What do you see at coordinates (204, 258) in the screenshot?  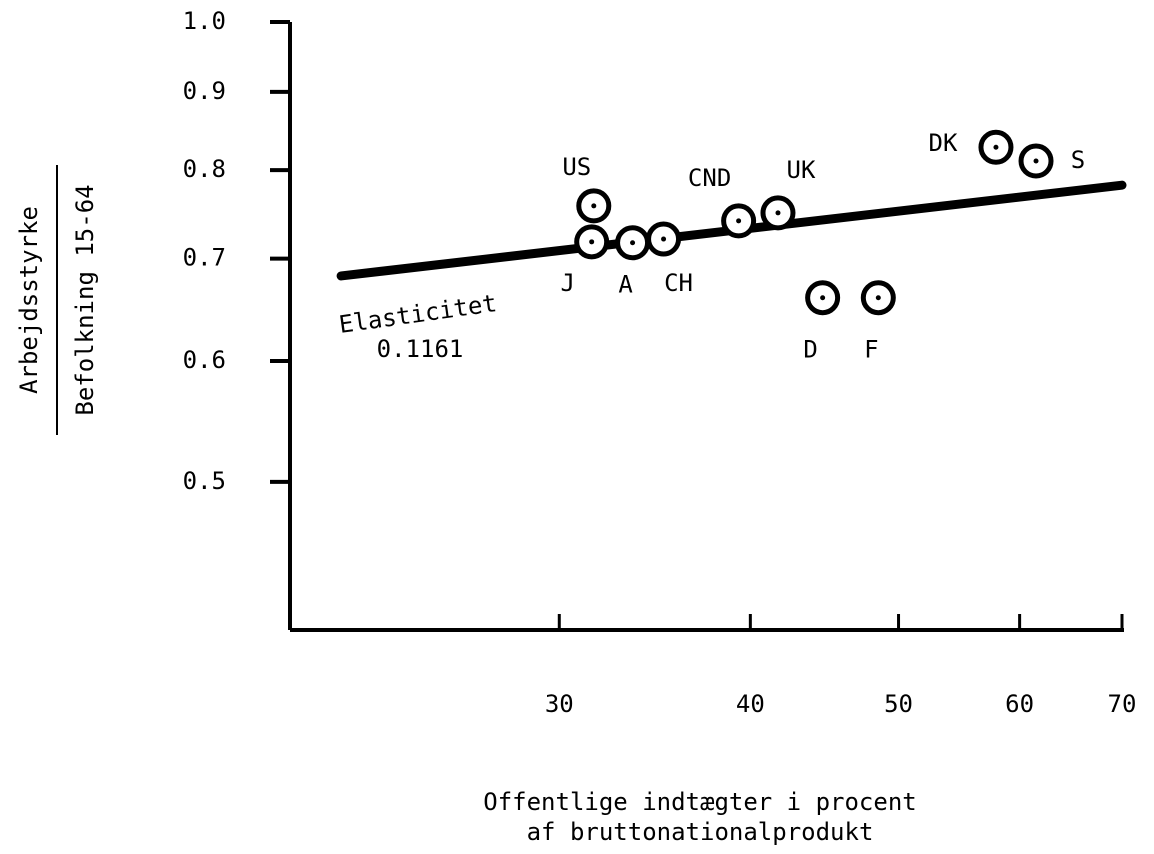 I see `y-tick-label: 0.7` at bounding box center [204, 258].